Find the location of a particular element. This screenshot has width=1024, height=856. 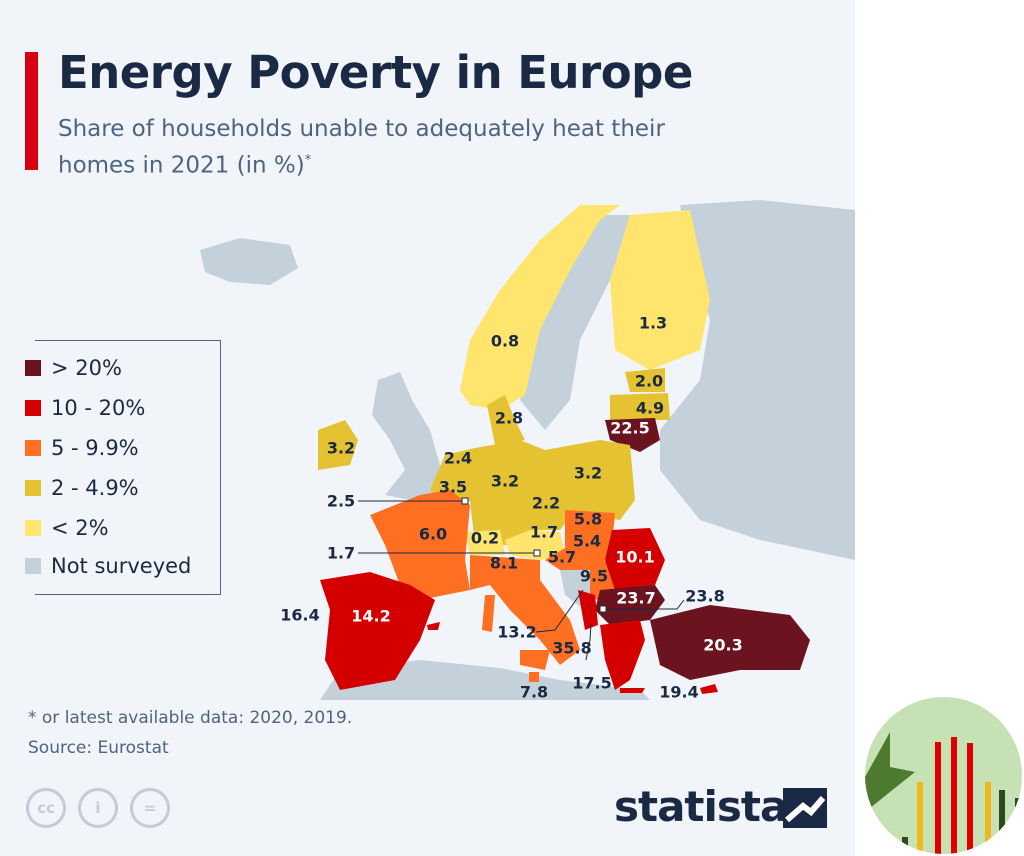

no-derivatives-icon: = is located at coordinates (150, 808).